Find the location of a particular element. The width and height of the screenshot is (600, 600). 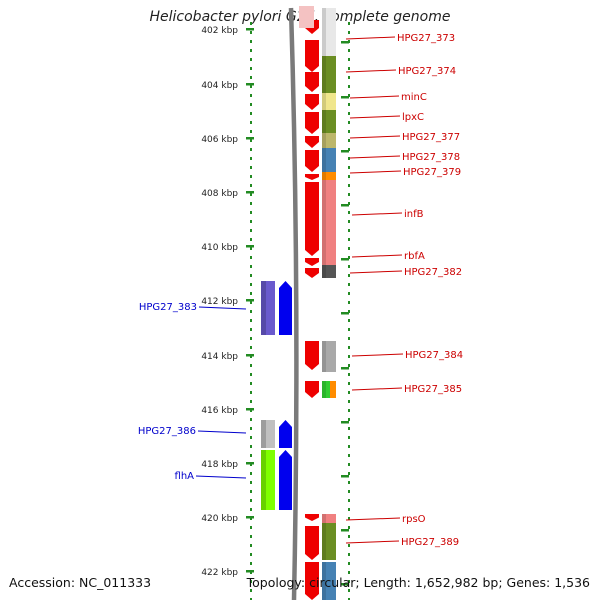

gene-label-text: infB is located at coordinates (414, 214).